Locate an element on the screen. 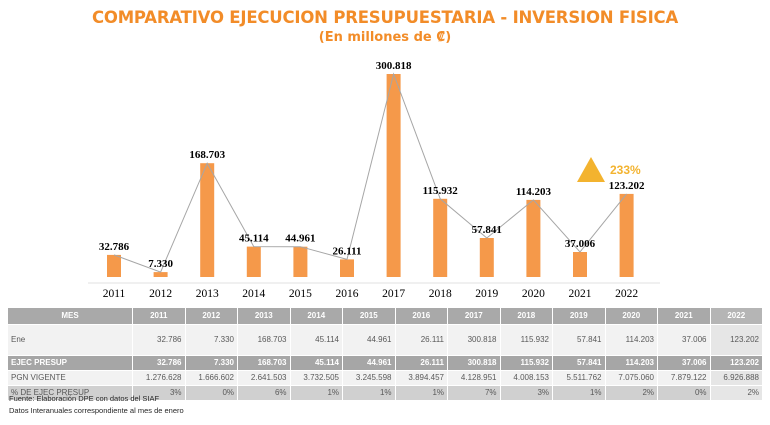 The height and width of the screenshot is (425, 770). row-label: PGN VIGENTE is located at coordinates (70, 378).